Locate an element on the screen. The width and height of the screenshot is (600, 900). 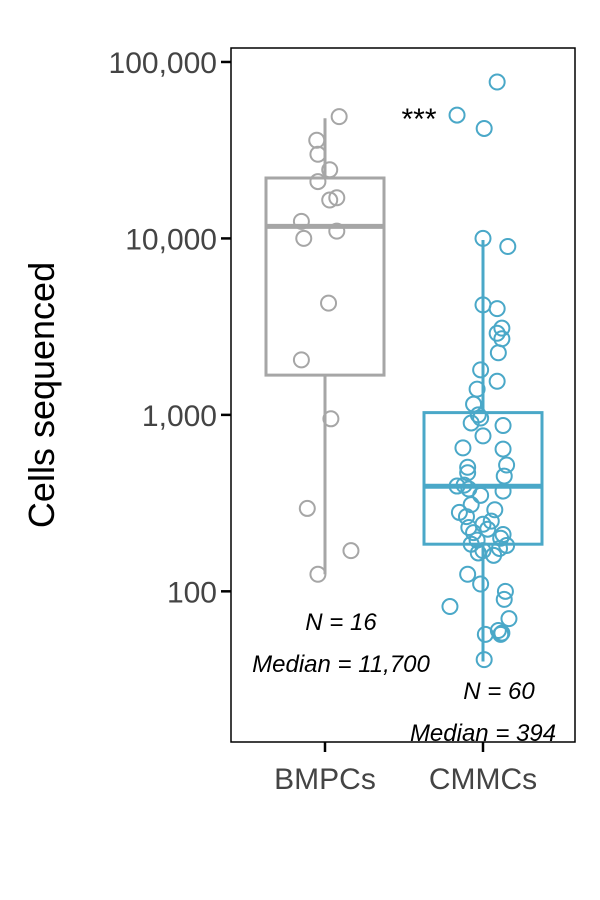
y-axis-title: Cells sequenced is located at coordinates (41, 395).